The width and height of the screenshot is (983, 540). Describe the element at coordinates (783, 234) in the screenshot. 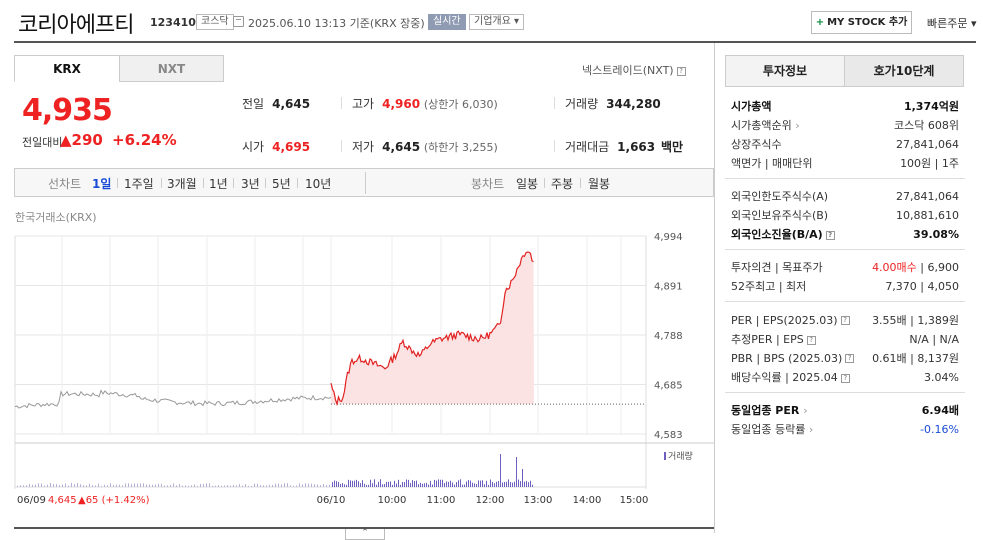

I see `row-label: 외국인소진율(B/A)?` at that location.